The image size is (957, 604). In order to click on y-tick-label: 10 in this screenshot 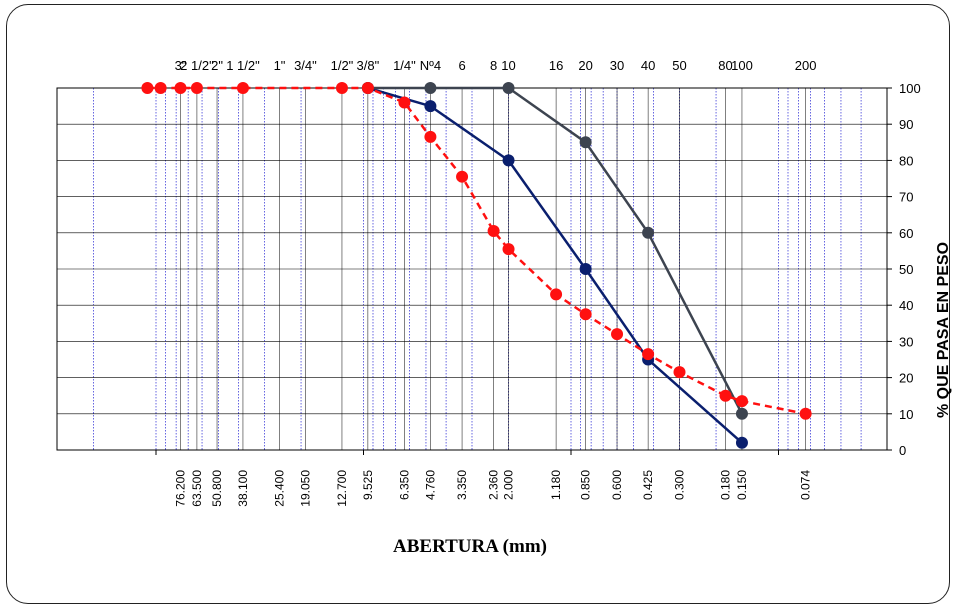, I will do `click(906, 414)`.